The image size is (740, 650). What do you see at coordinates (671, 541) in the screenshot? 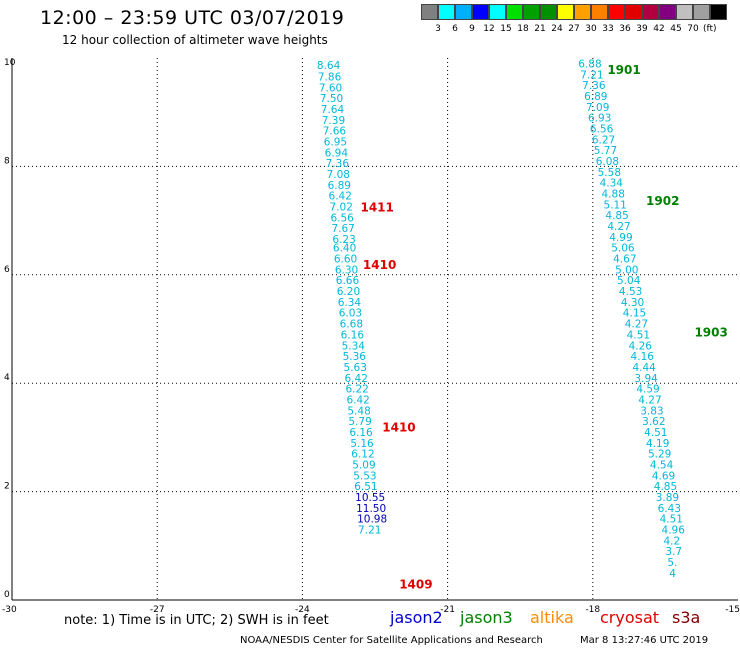
I see `wave-height-point: 4.2` at bounding box center [671, 541].